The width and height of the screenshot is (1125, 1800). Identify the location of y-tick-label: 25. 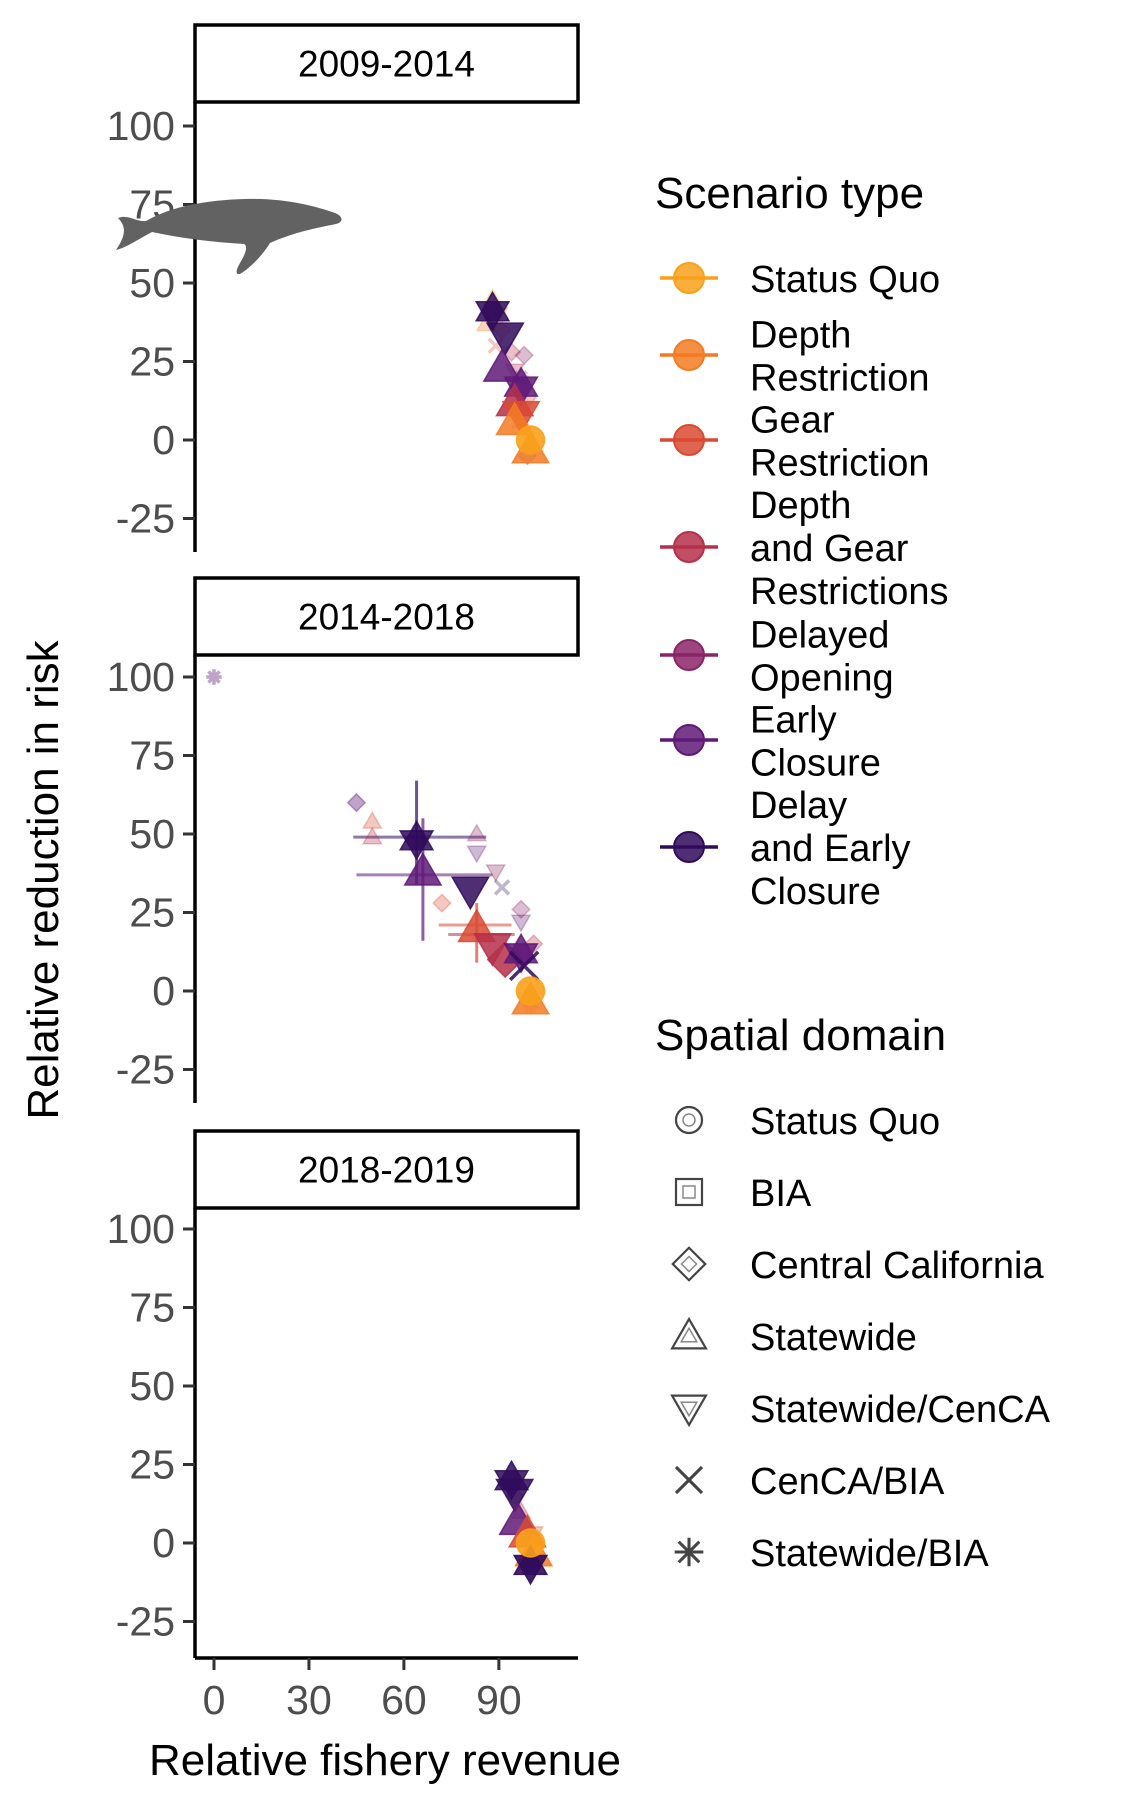
(152, 913).